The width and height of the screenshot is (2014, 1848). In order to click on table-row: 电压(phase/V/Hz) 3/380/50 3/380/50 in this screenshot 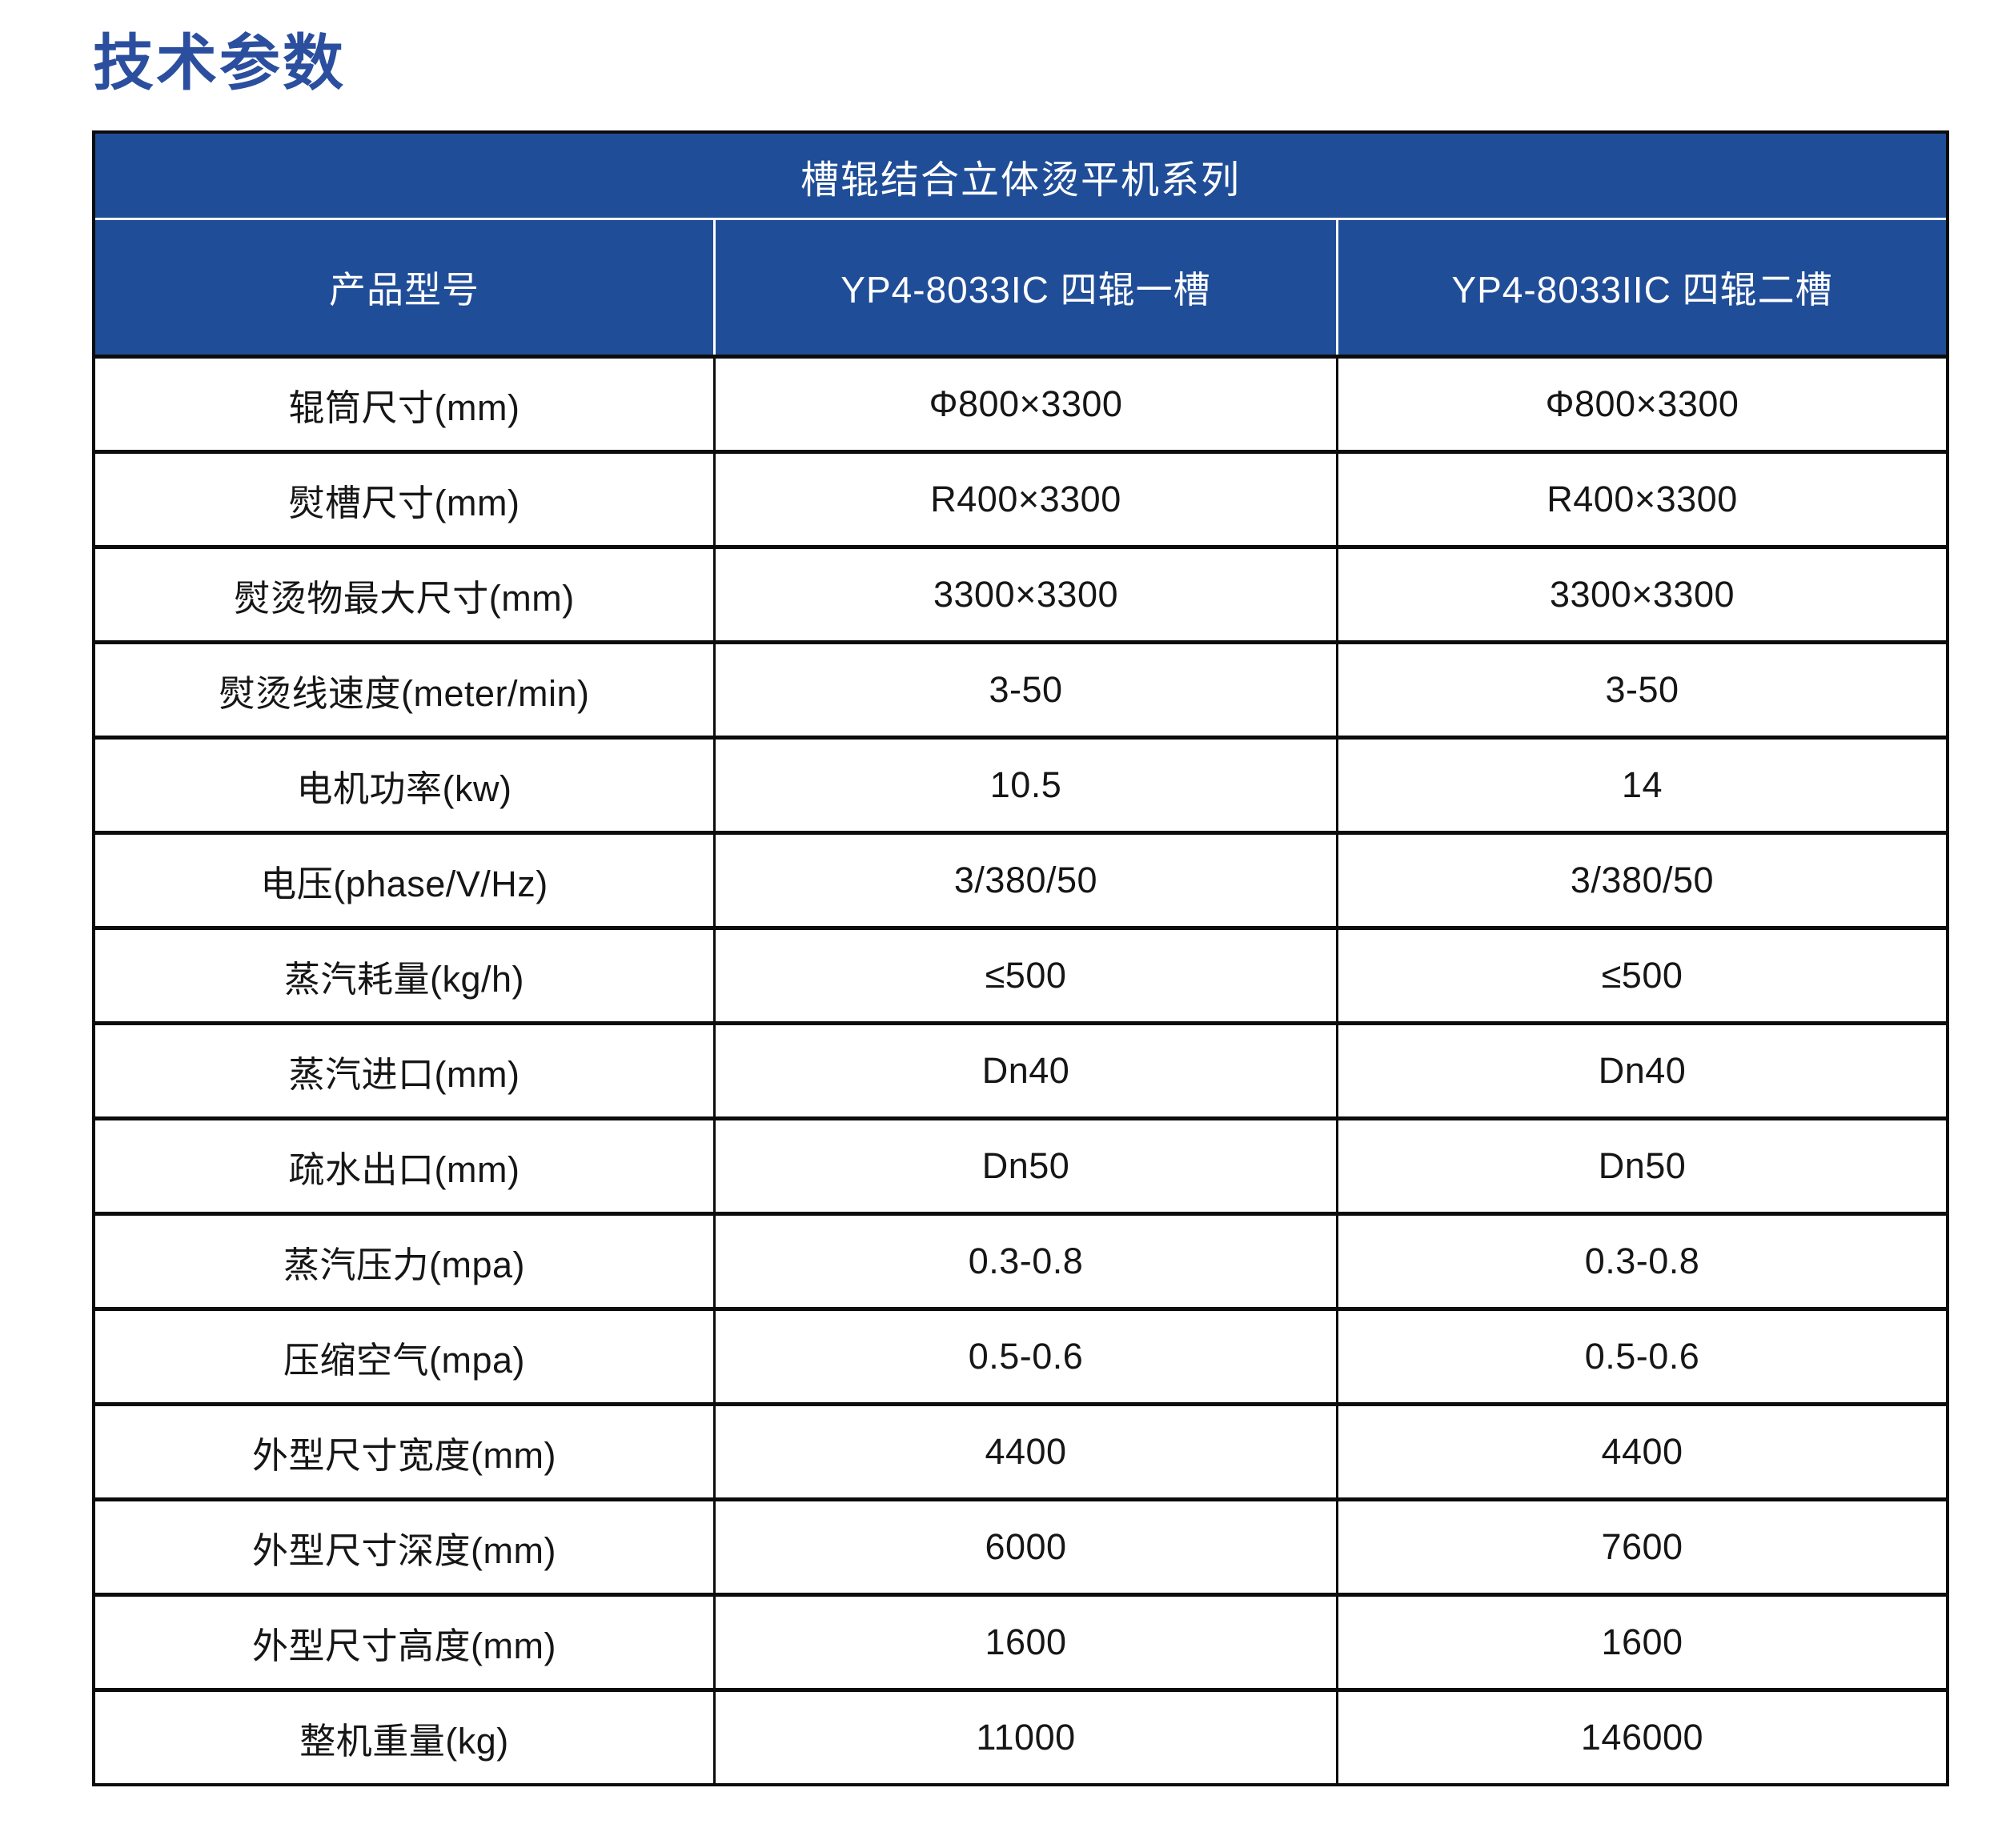, I will do `click(1020, 878)`.